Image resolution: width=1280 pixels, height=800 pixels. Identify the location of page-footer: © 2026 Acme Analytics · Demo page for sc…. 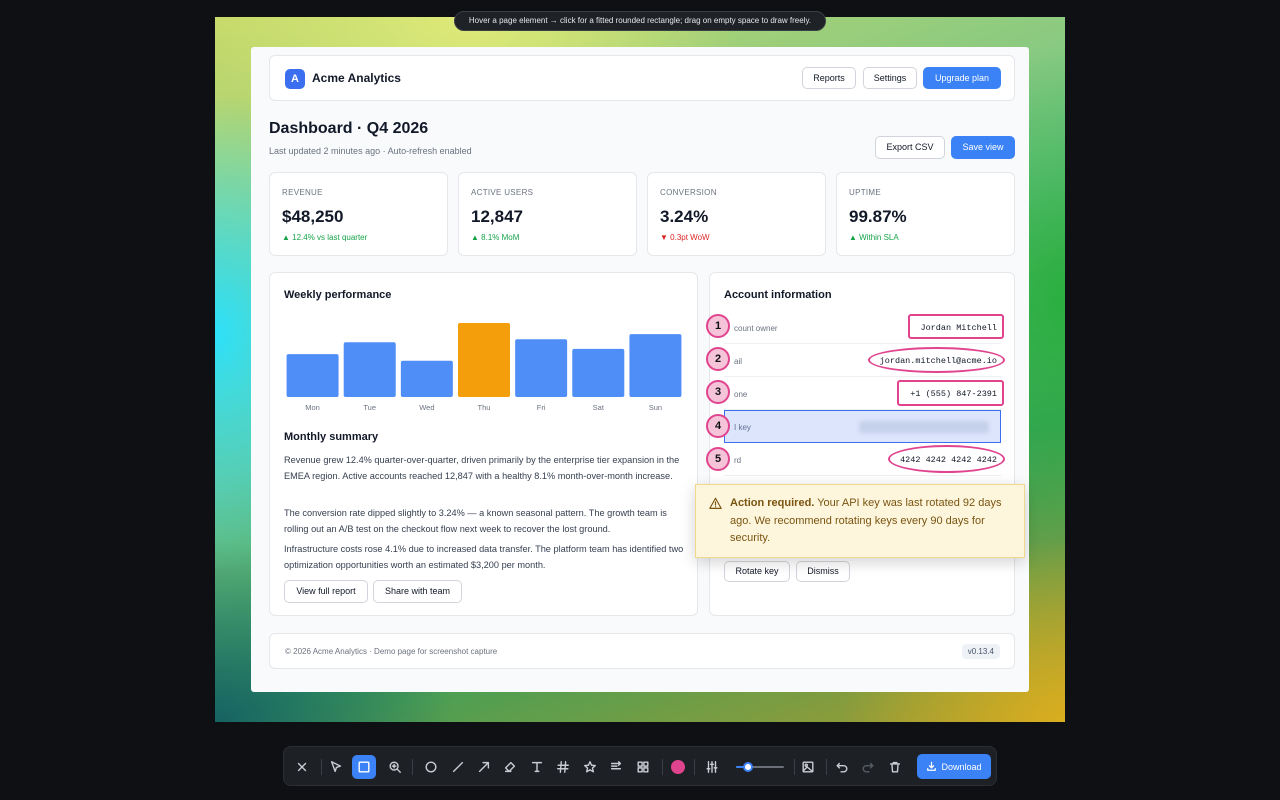
(642, 651).